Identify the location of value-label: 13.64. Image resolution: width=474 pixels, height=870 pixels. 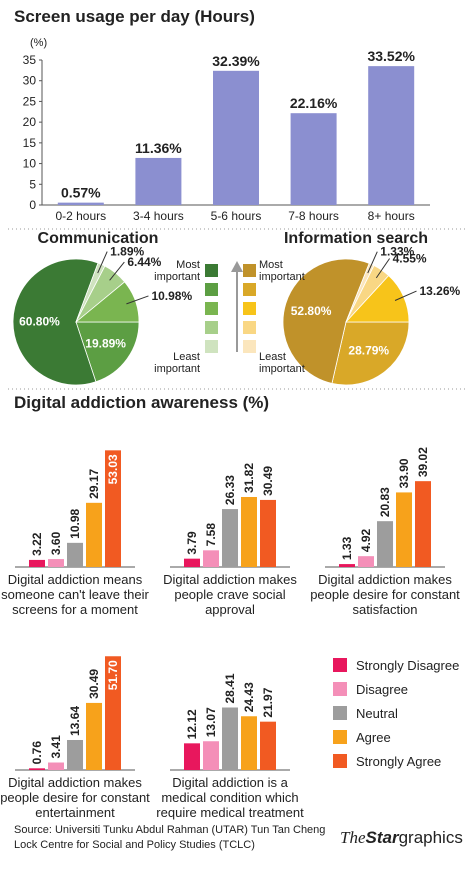
(75, 721).